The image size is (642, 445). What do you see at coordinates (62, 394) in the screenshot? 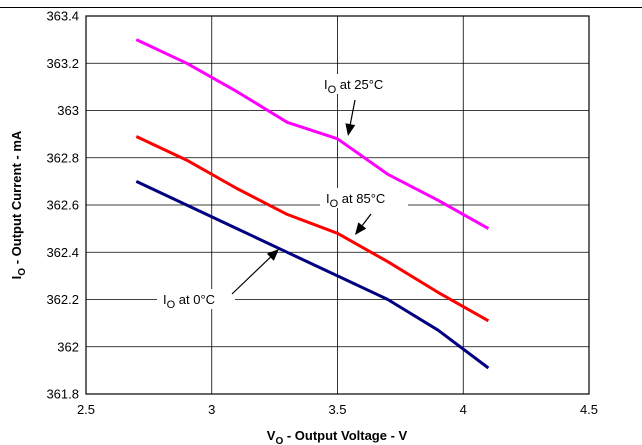
I see `y-tick-label: 361.8` at bounding box center [62, 394].